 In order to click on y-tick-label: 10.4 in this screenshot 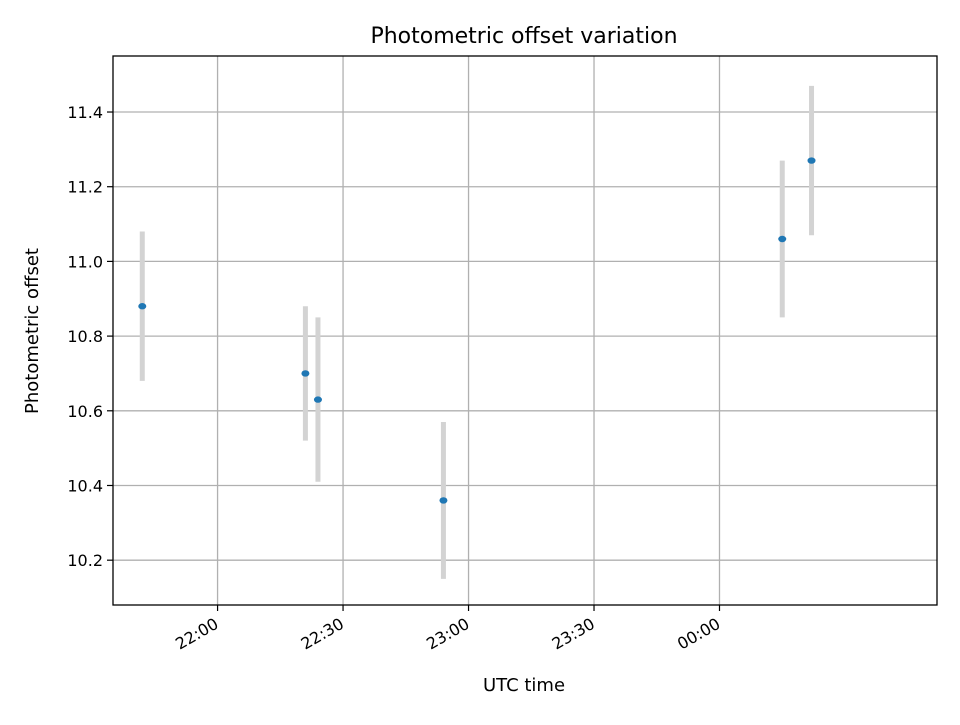, I will do `click(85, 485)`.